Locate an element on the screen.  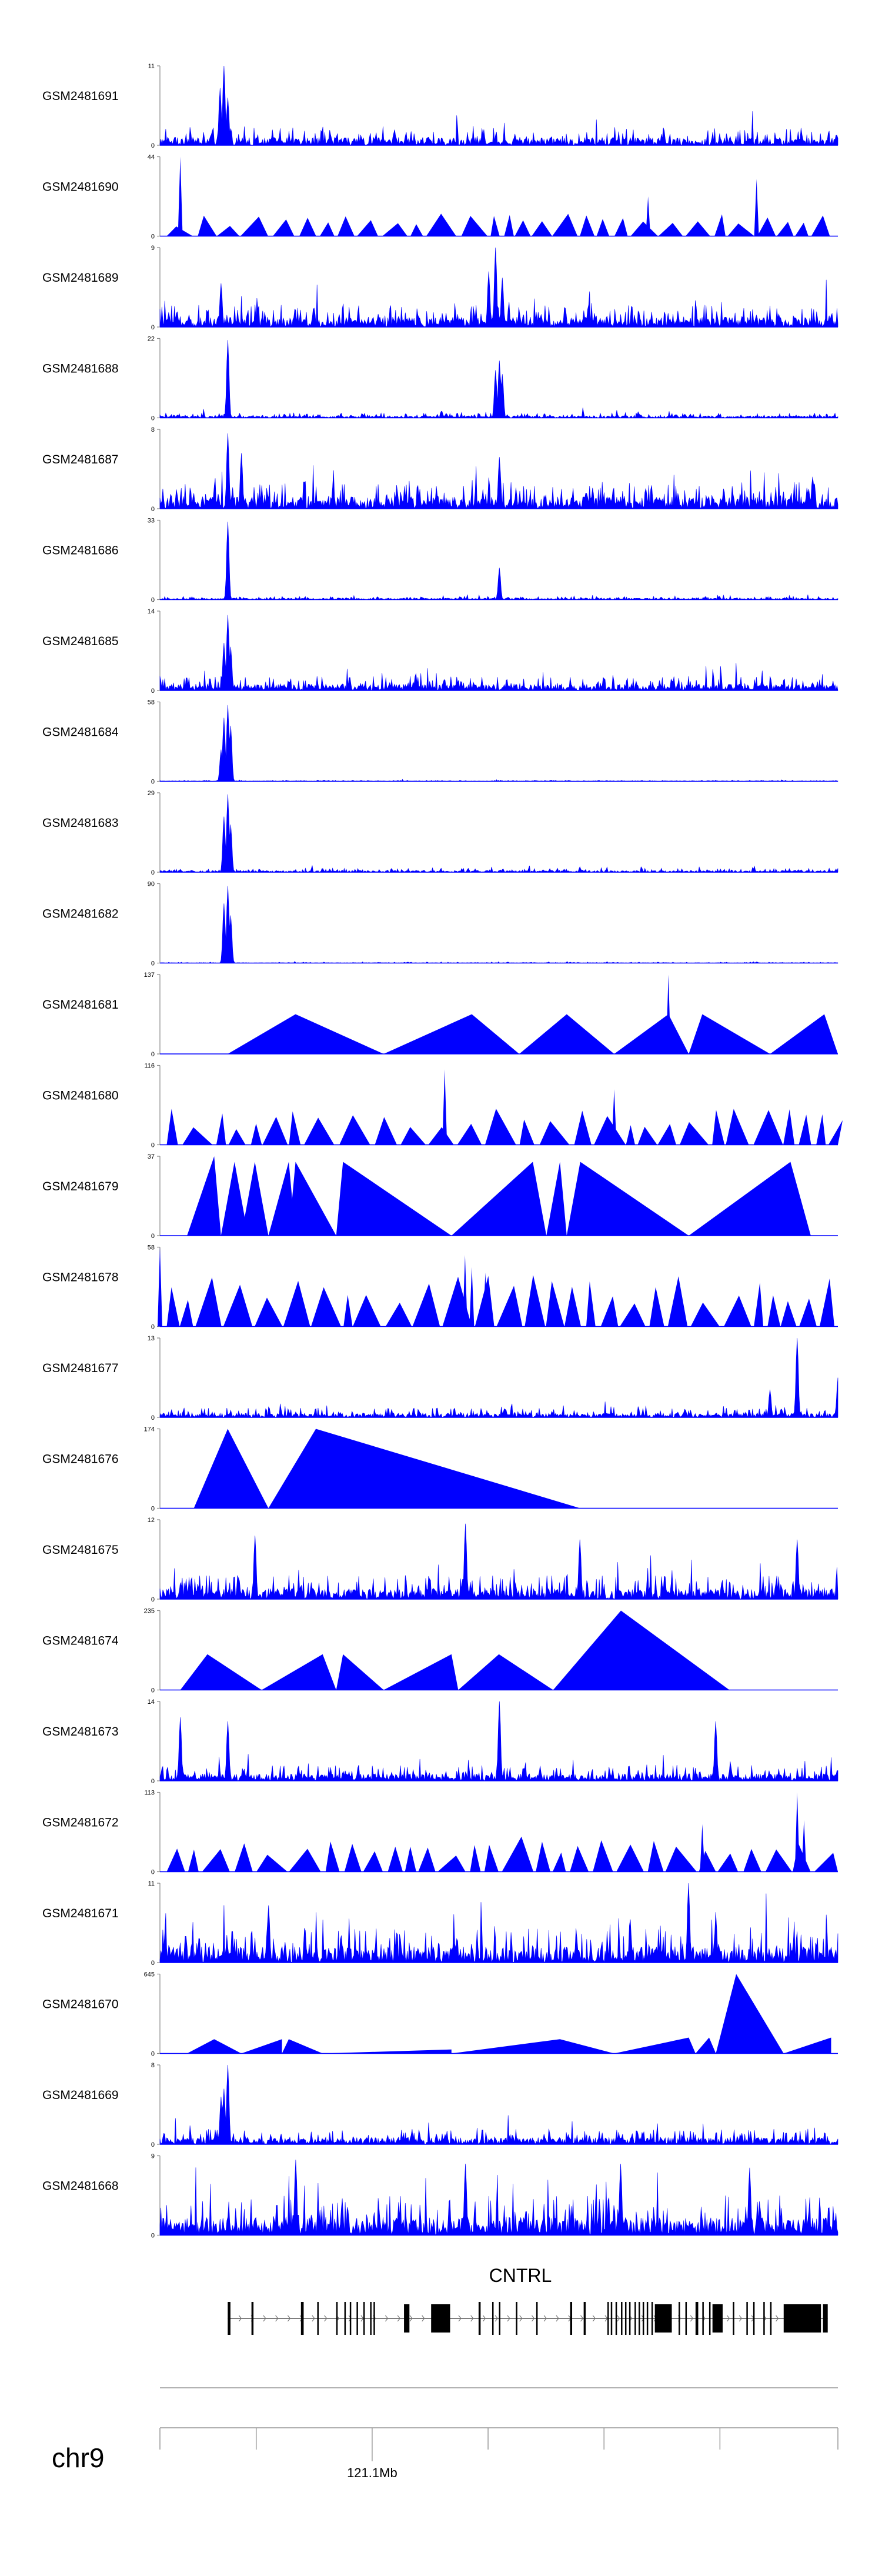
track-GSM2481672: GSM2481672 113 0 is located at coordinates (440, 1833).